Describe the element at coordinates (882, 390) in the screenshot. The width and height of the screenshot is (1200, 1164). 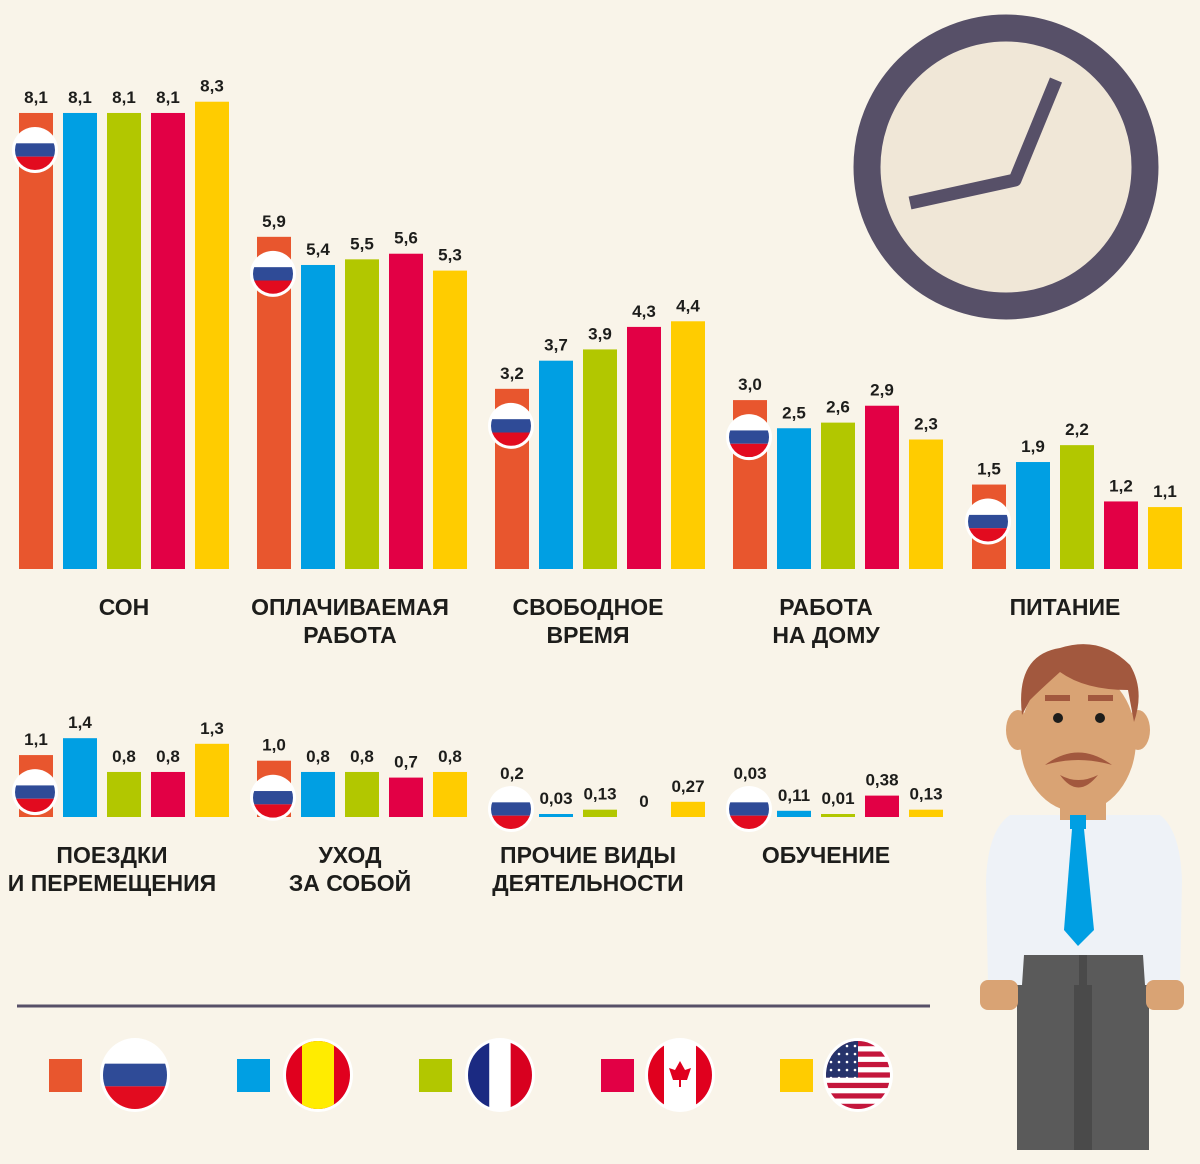
I see `data-label: 2,9` at that location.